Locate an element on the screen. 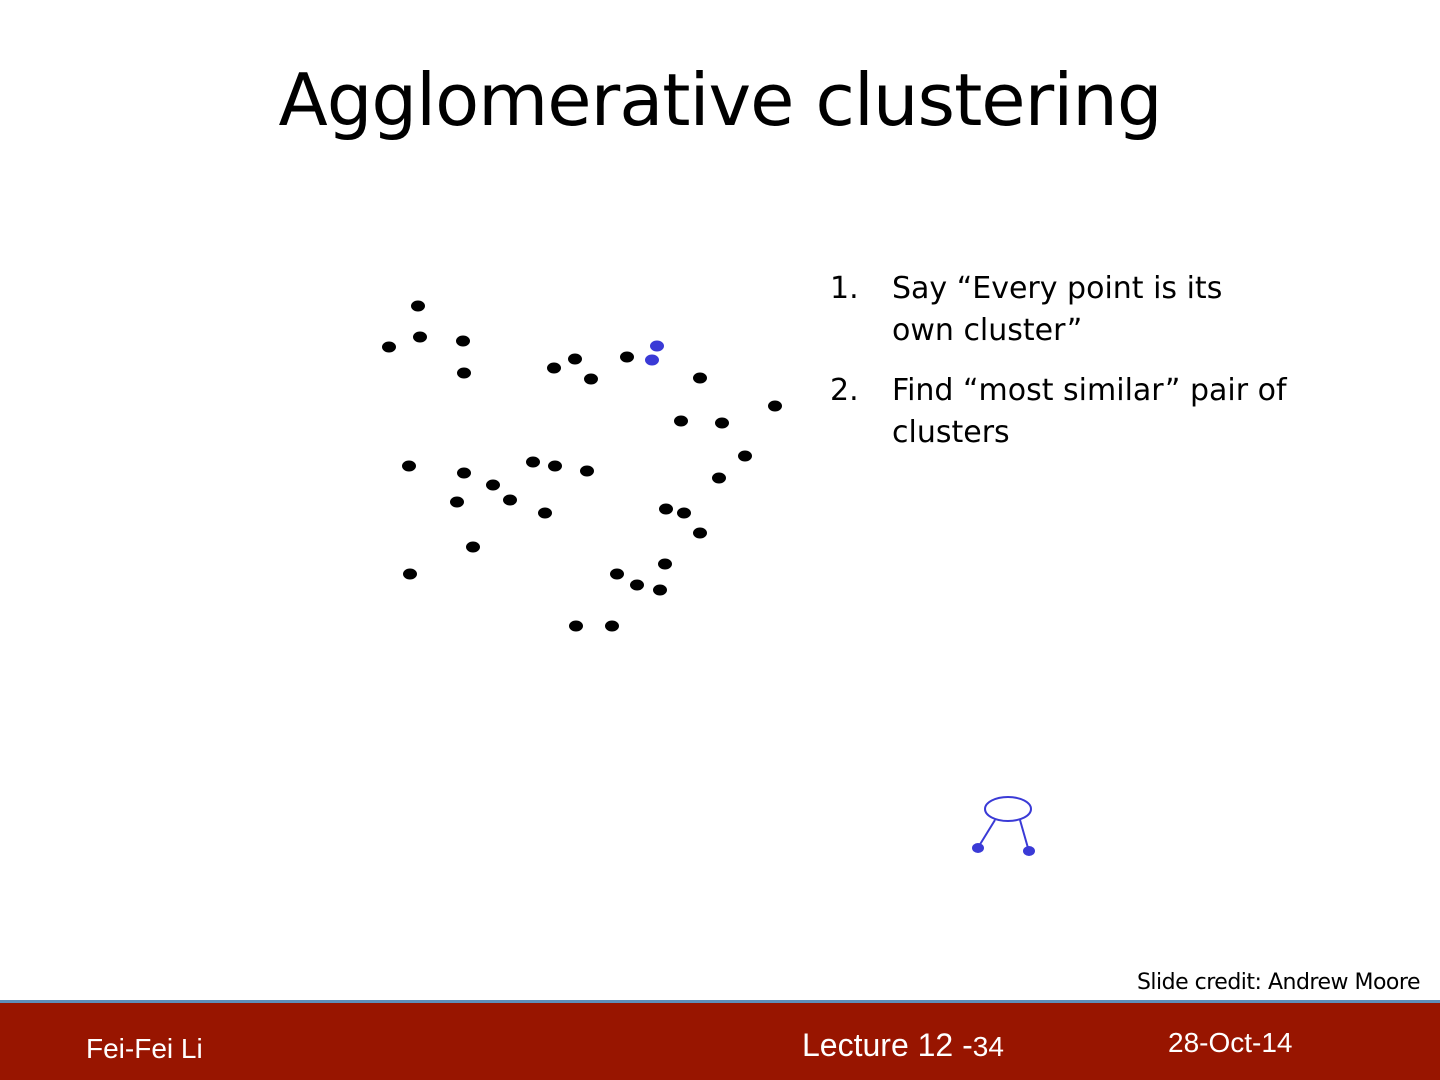  step-text: Find “most similar” pair of clusters is located at coordinates (1089, 411).